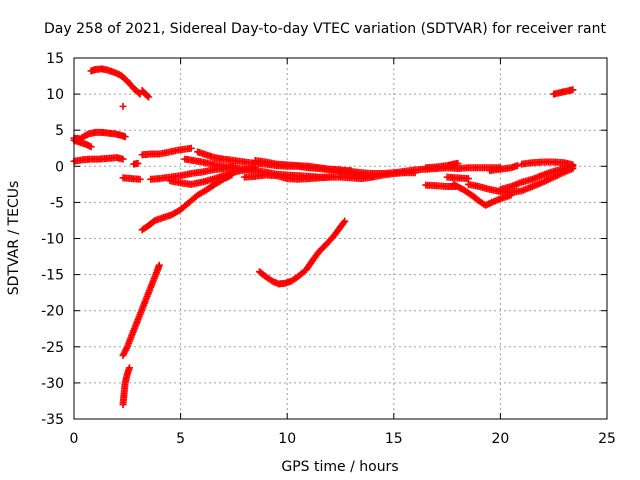 The image size is (640, 480). Describe the element at coordinates (180, 439) in the screenshot. I see `x-tick-label: 5` at that location.